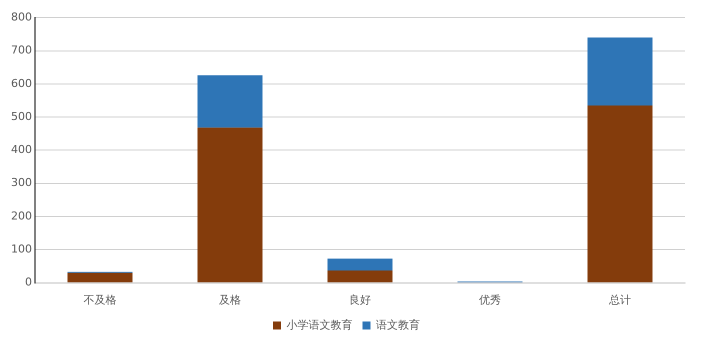 Image resolution: width=713 pixels, height=349 pixels. I want to click on x-tick-label: 总计, so click(619, 299).